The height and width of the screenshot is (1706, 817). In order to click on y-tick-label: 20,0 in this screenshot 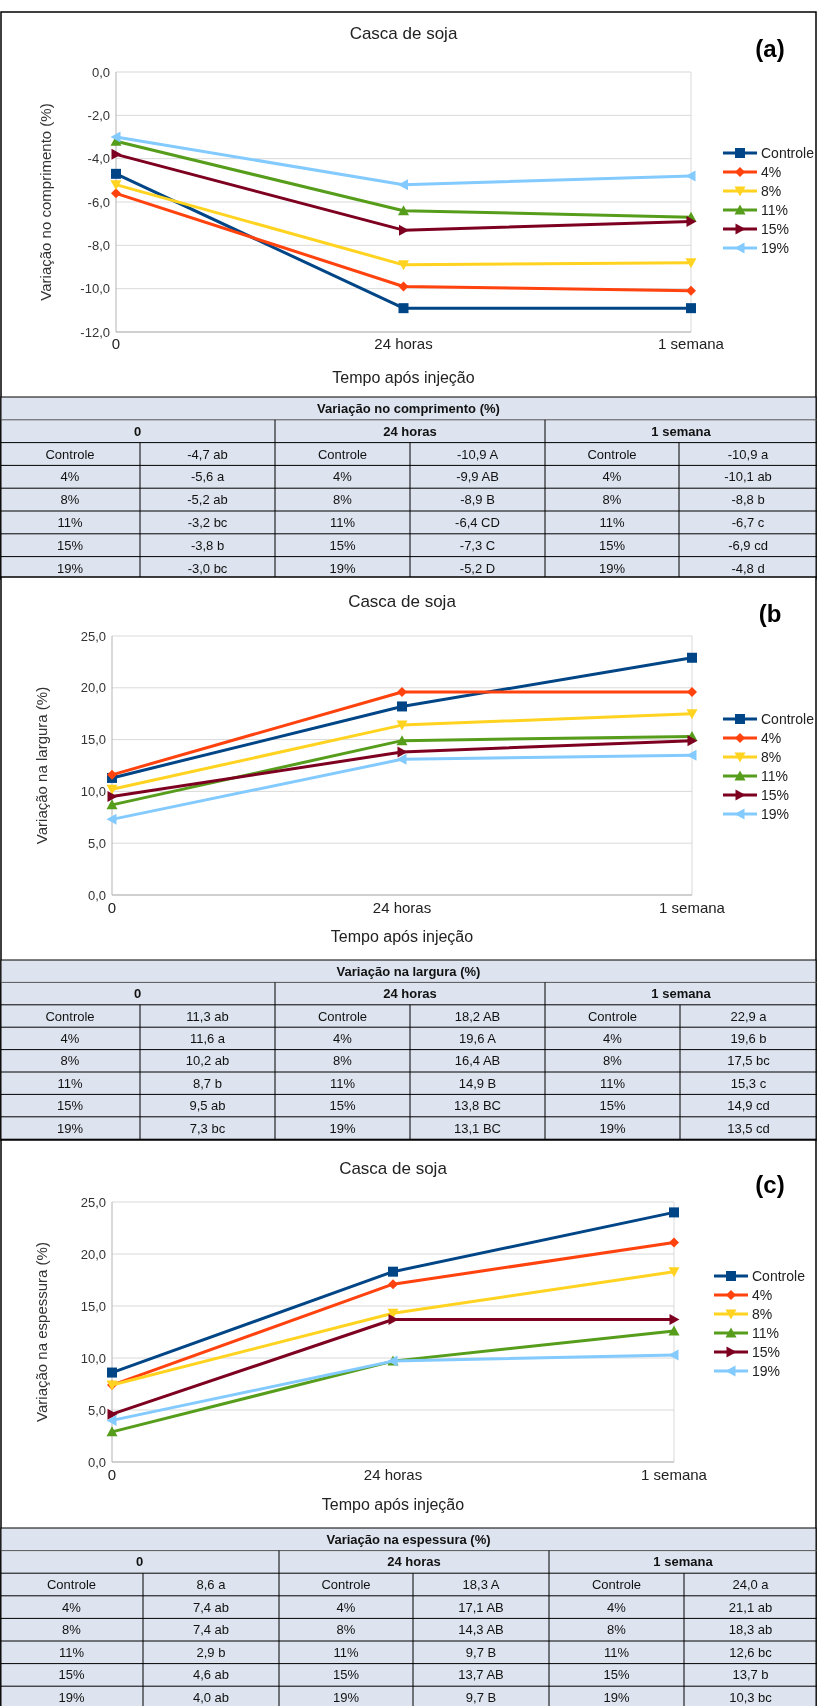, I will do `click(93, 688)`.